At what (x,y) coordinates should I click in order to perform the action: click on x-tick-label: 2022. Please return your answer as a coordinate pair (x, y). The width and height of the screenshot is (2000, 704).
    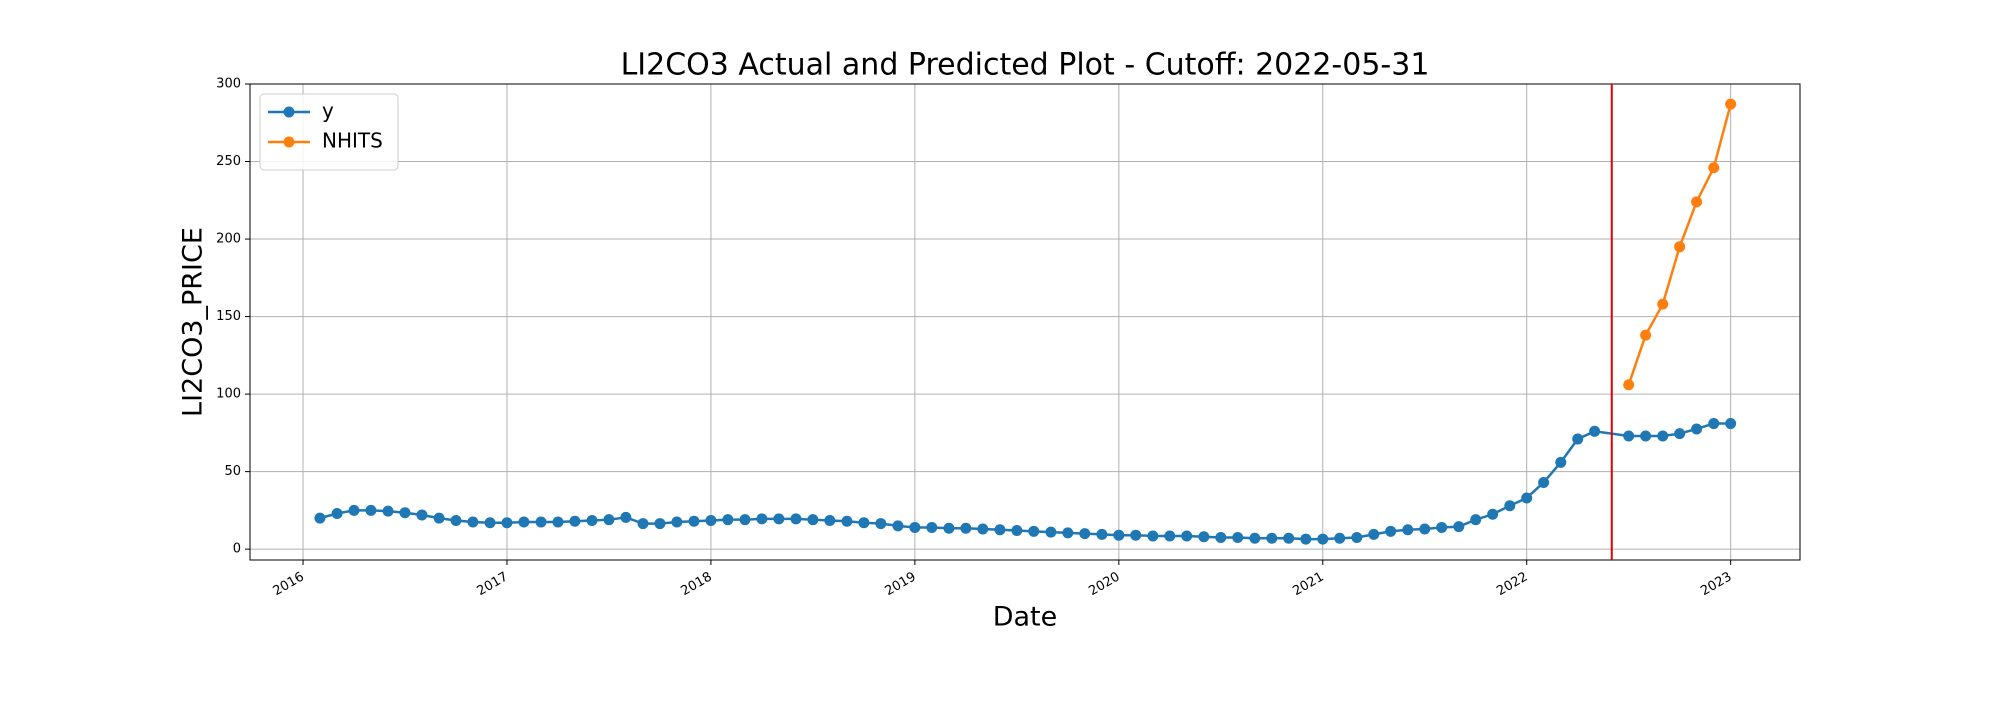
    Looking at the image, I should click on (1512, 585).